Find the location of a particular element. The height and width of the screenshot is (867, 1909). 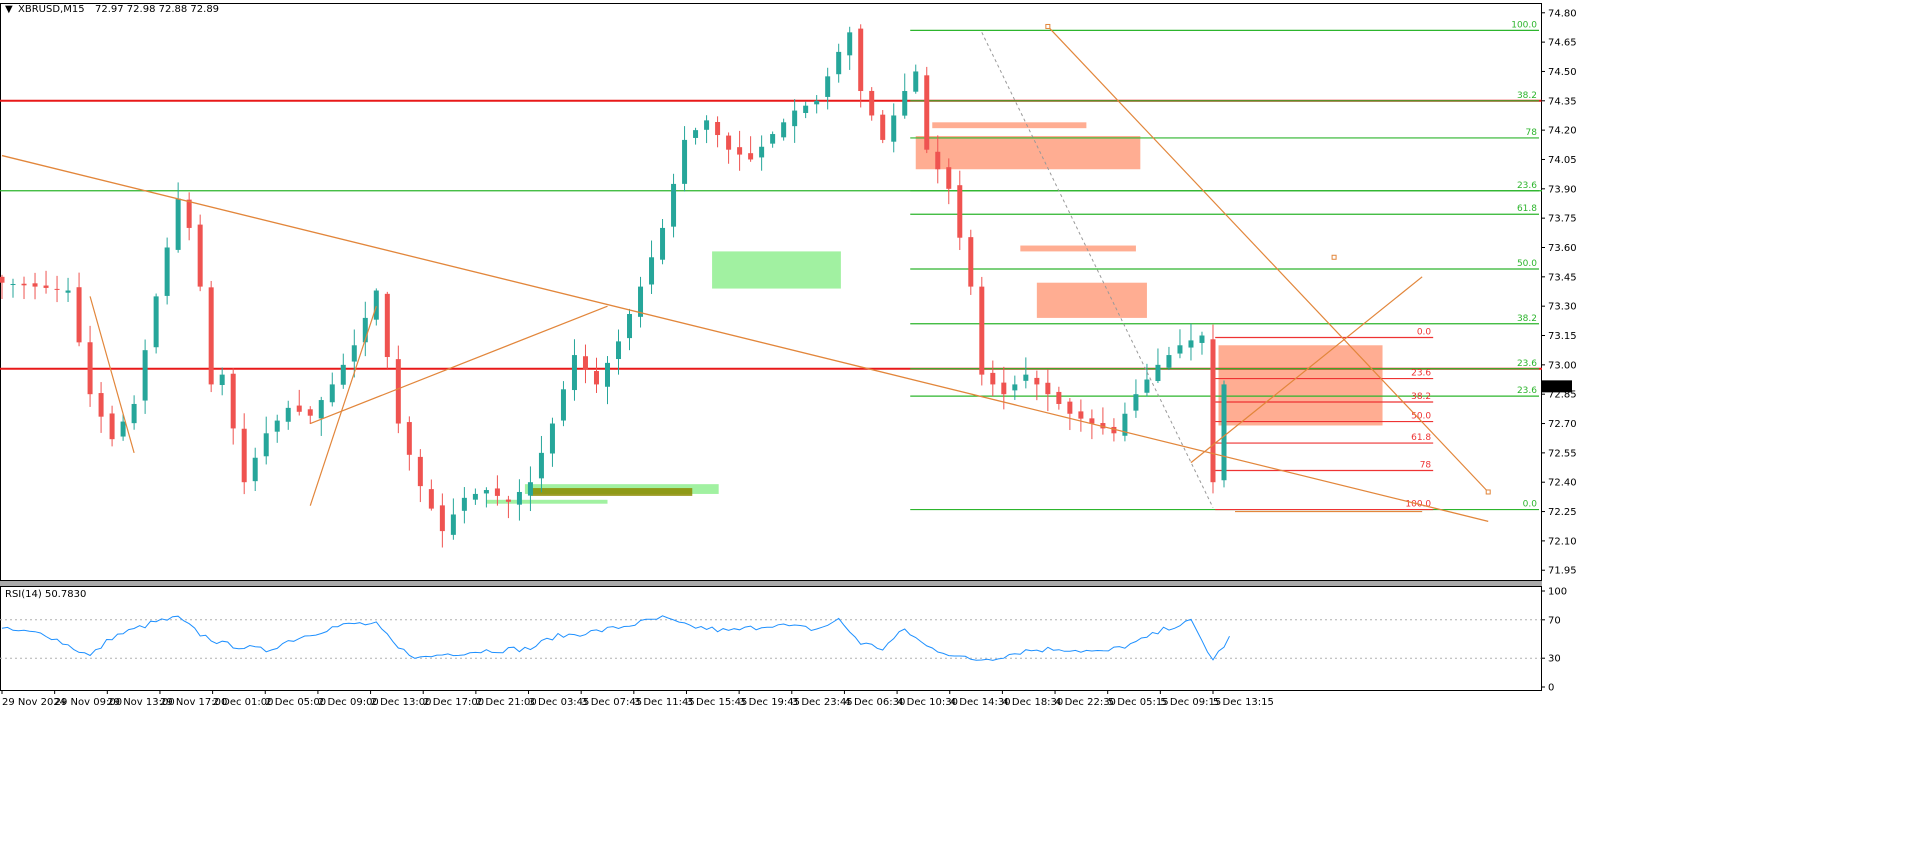

panel-divider is located at coordinates (771, 583).